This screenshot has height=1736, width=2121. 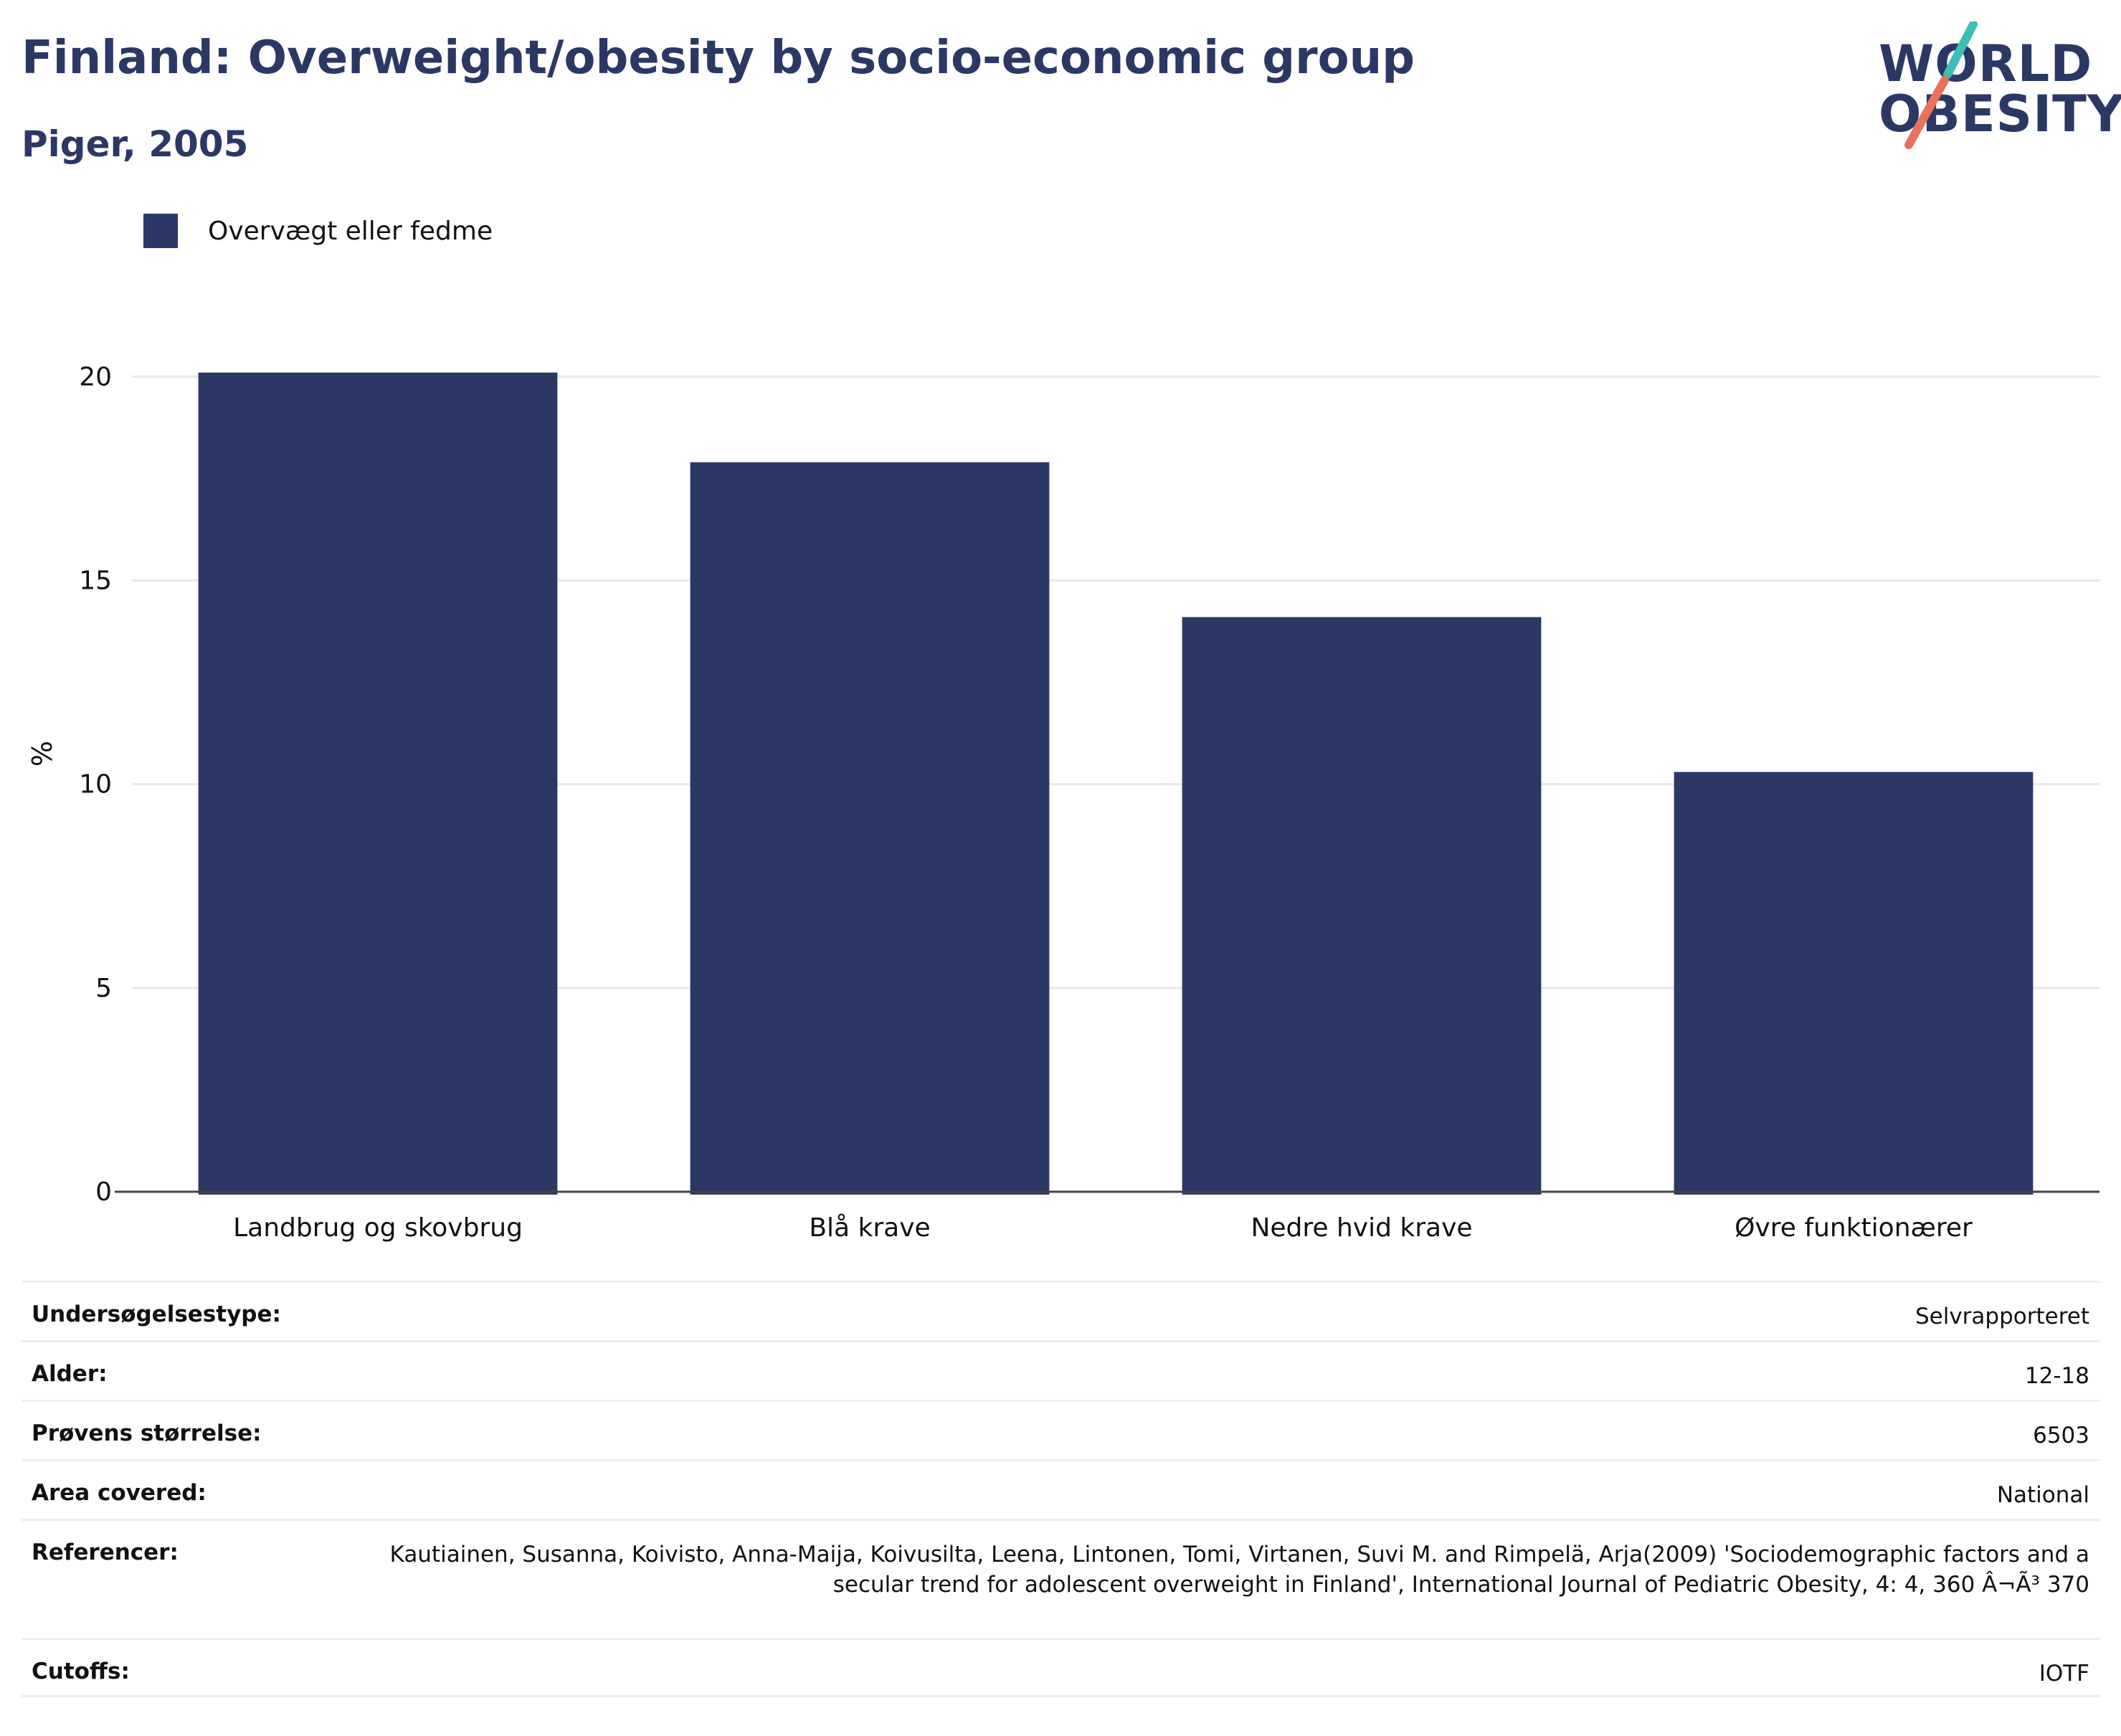 What do you see at coordinates (135, 144) in the screenshot?
I see `chart-subtitle: Piger, 2005` at bounding box center [135, 144].